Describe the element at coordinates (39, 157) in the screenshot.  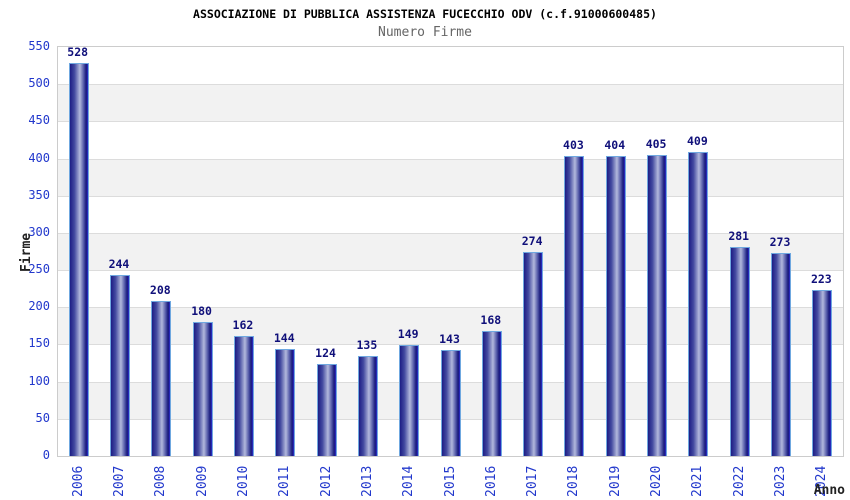
I see `y-tick-label: 400` at that location.